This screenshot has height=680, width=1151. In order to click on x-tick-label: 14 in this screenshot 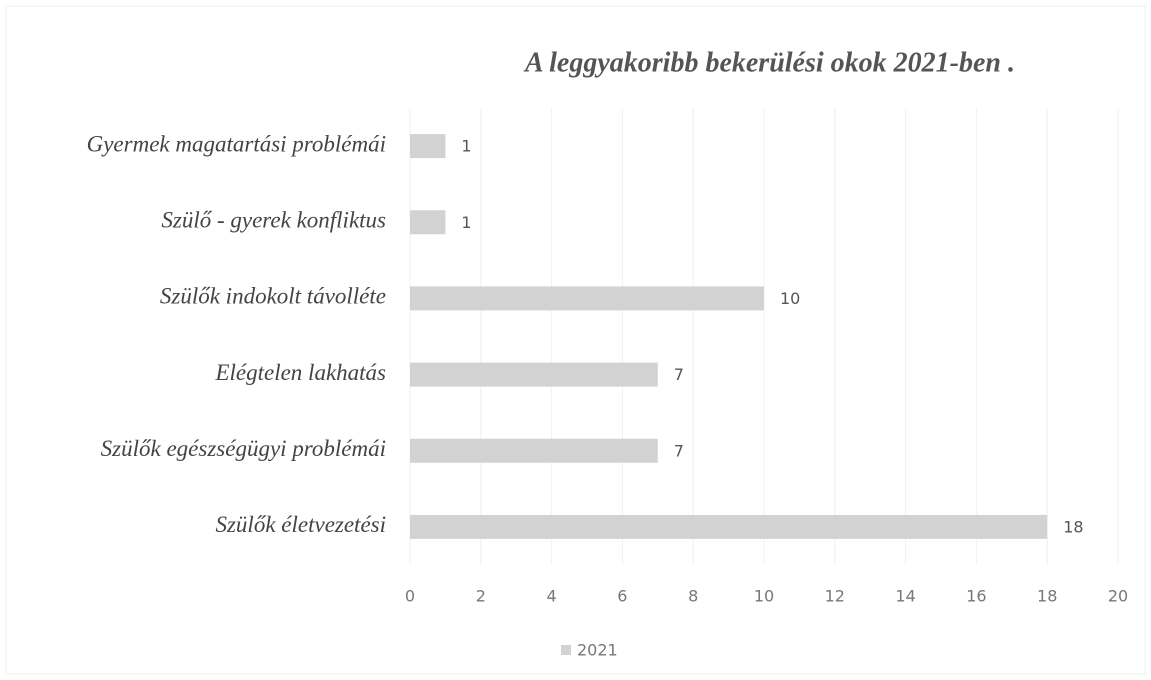, I will do `click(905, 596)`.